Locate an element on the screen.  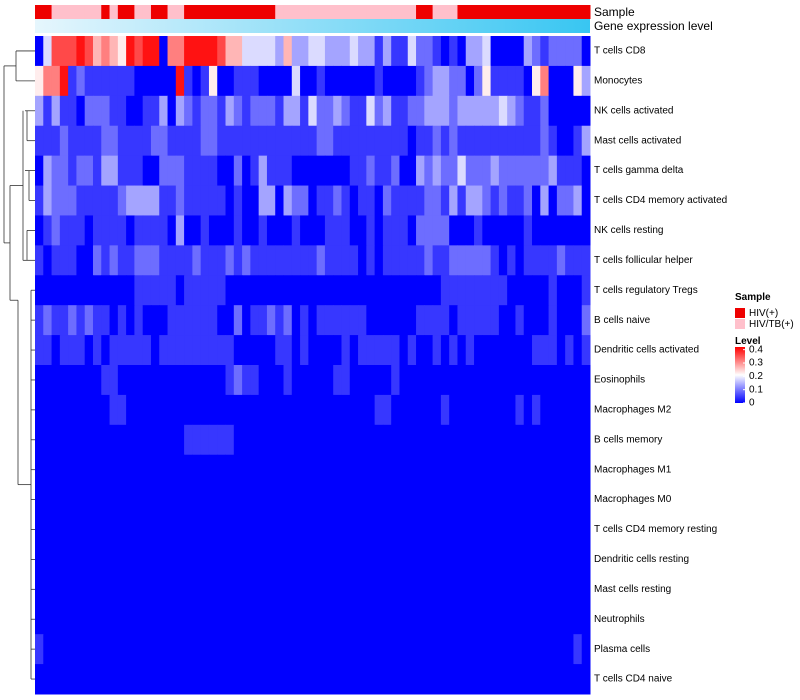
cell-t-cells-cd4-memory-activated is located at coordinates (453, 200).